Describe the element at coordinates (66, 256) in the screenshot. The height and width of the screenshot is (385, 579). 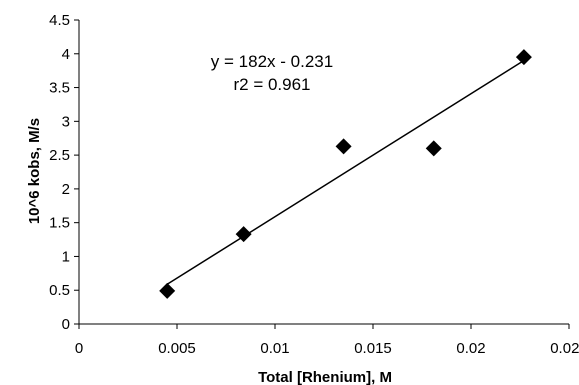
I see `y-tick-label: 1` at that location.